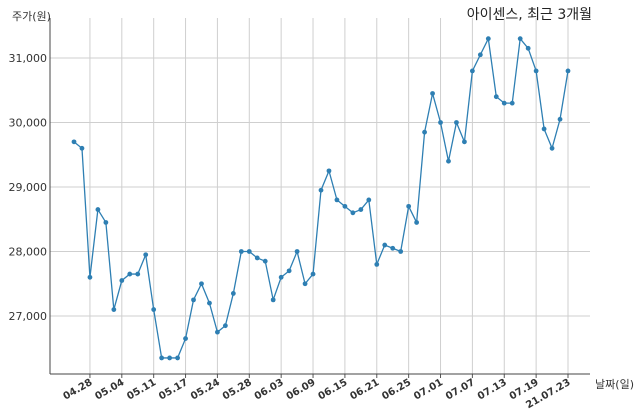  What do you see at coordinates (301, 389) in the screenshot?
I see `x-tick-label: 06.09` at bounding box center [301, 389].